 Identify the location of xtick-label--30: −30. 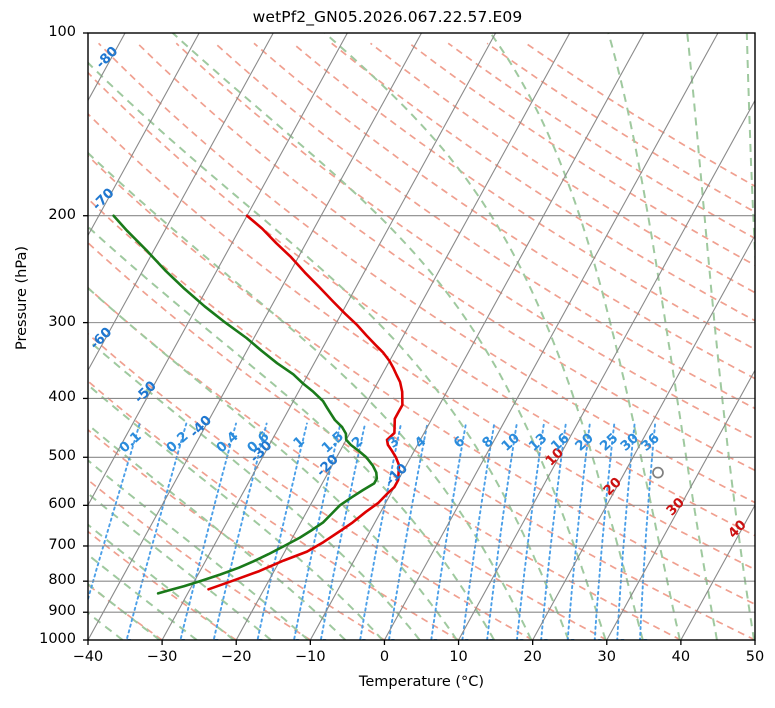
(162, 657).